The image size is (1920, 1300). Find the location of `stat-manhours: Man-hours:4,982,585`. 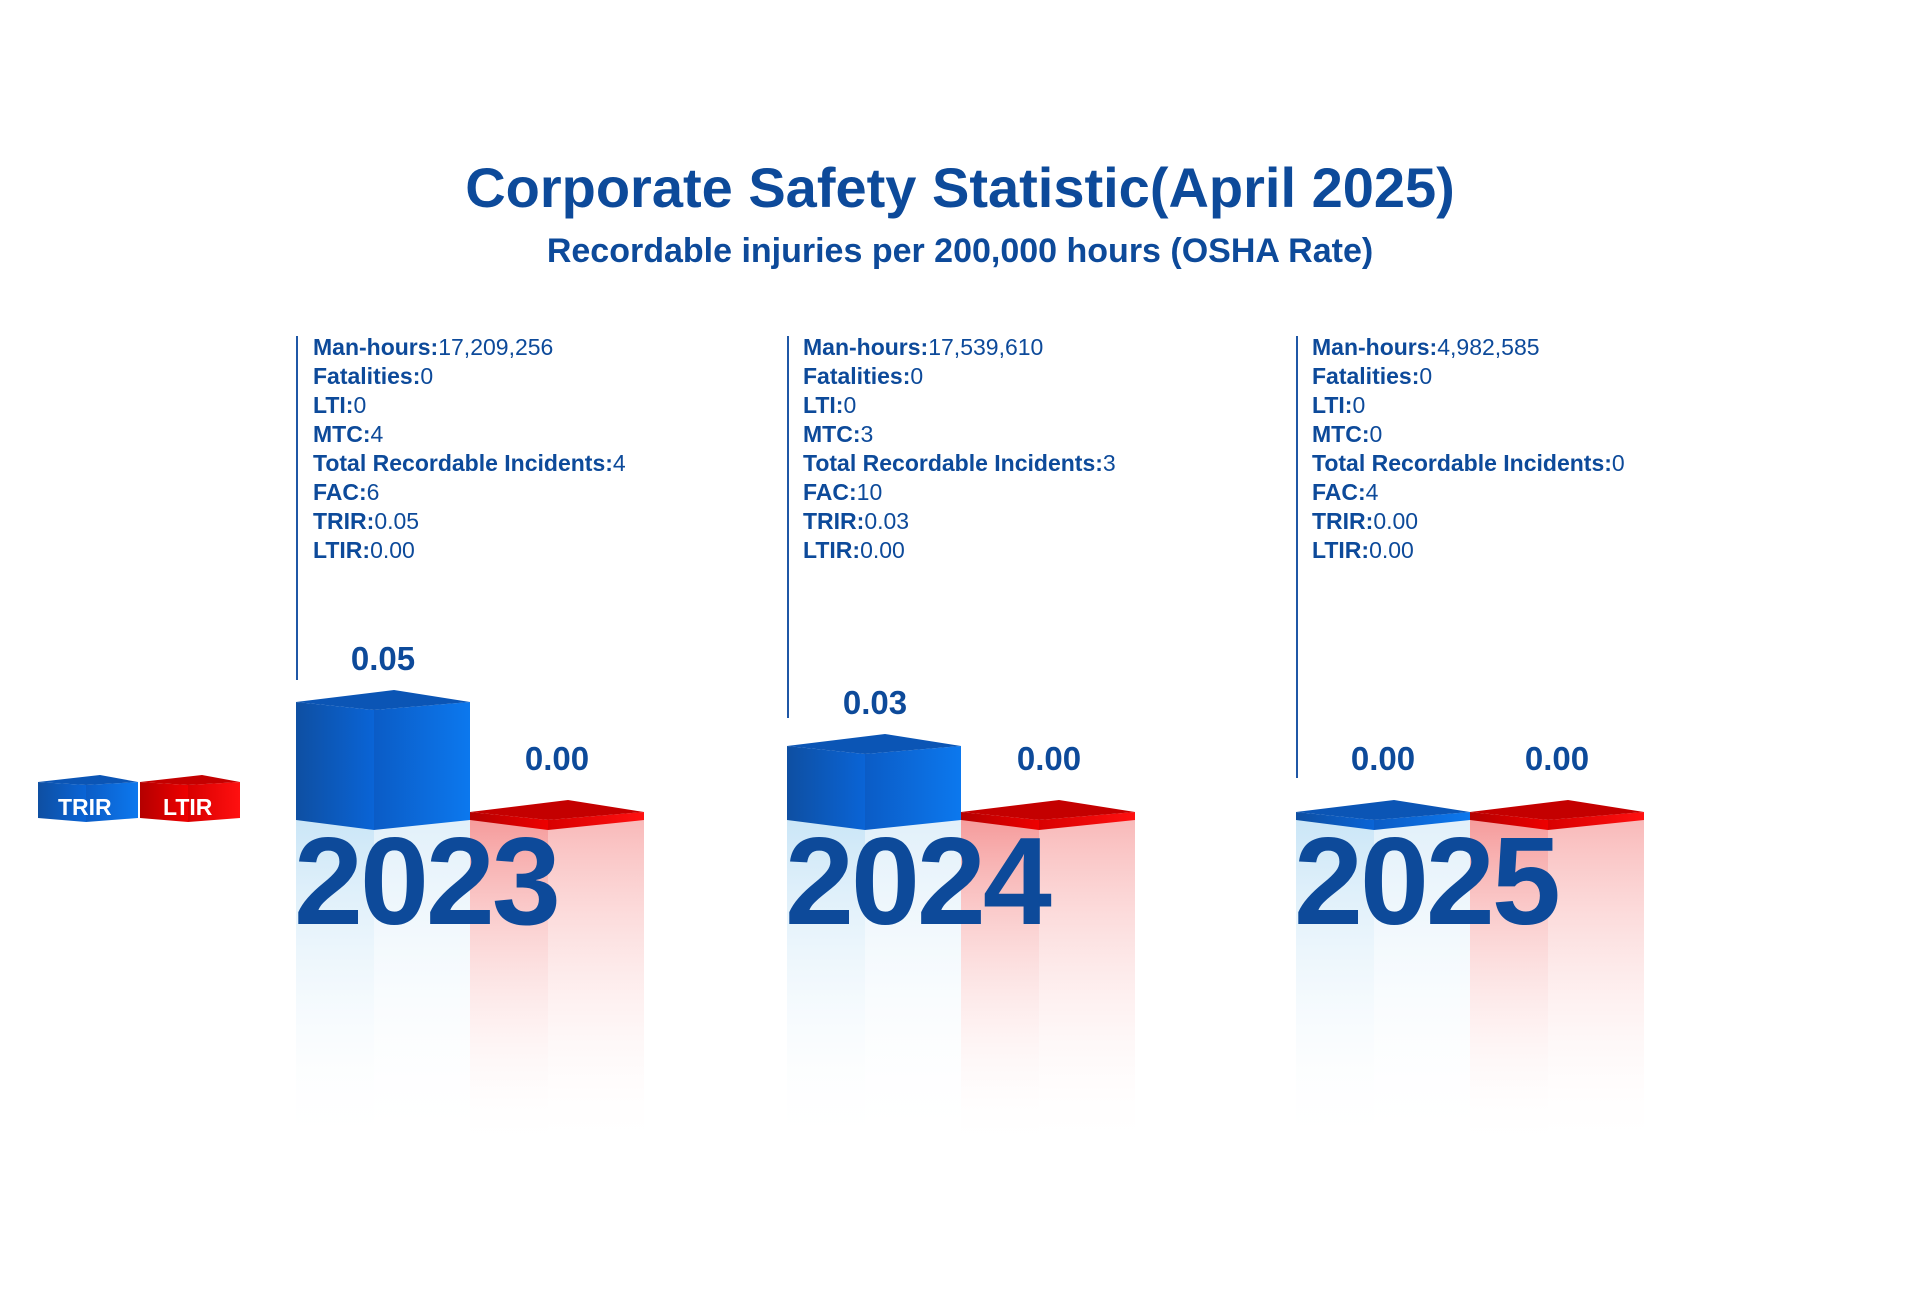

stat-manhours: Man-hours:4,982,585 is located at coordinates (1426, 347).